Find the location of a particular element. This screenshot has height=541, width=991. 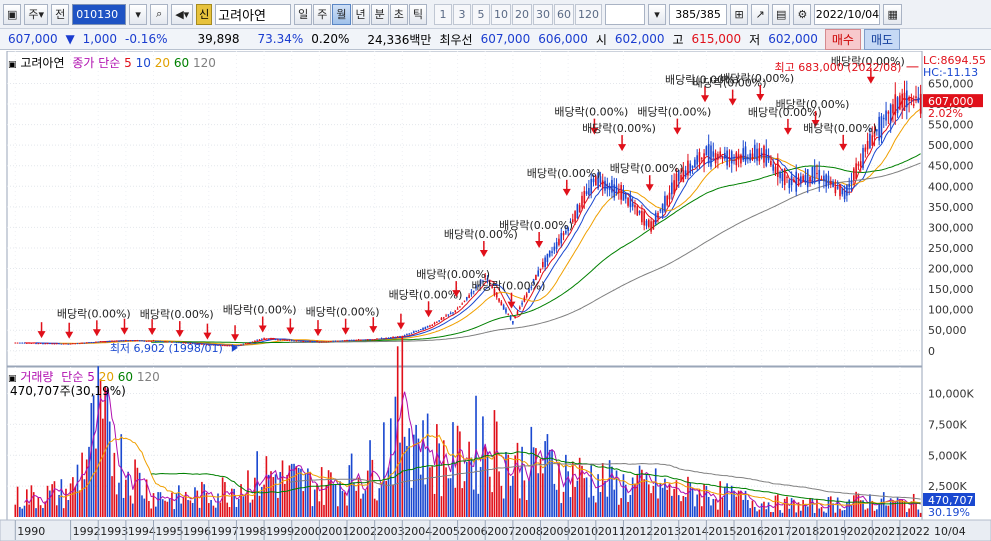

dividend-arrow-icon is located at coordinates (96, 333).